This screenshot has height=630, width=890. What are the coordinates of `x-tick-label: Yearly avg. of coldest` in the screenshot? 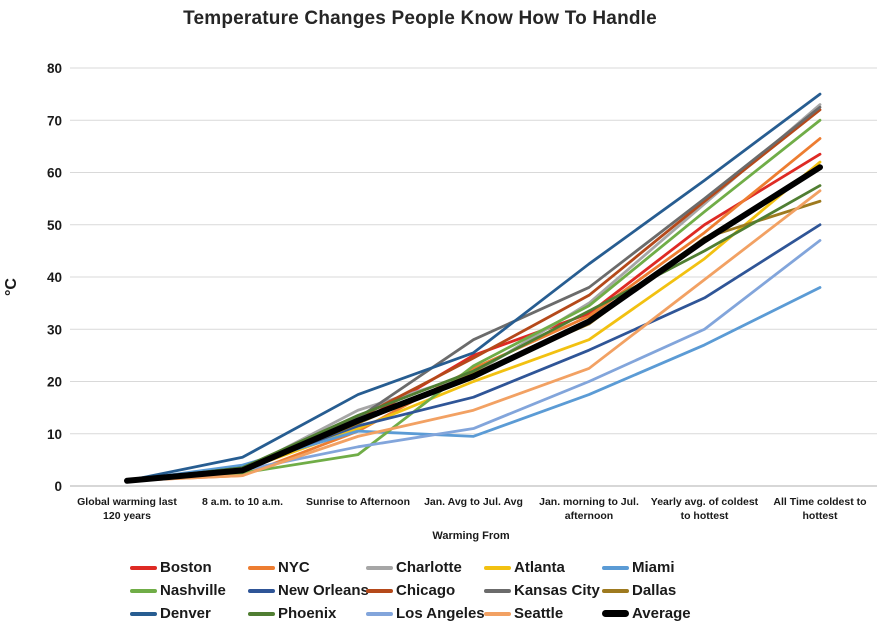 It's located at (705, 502).